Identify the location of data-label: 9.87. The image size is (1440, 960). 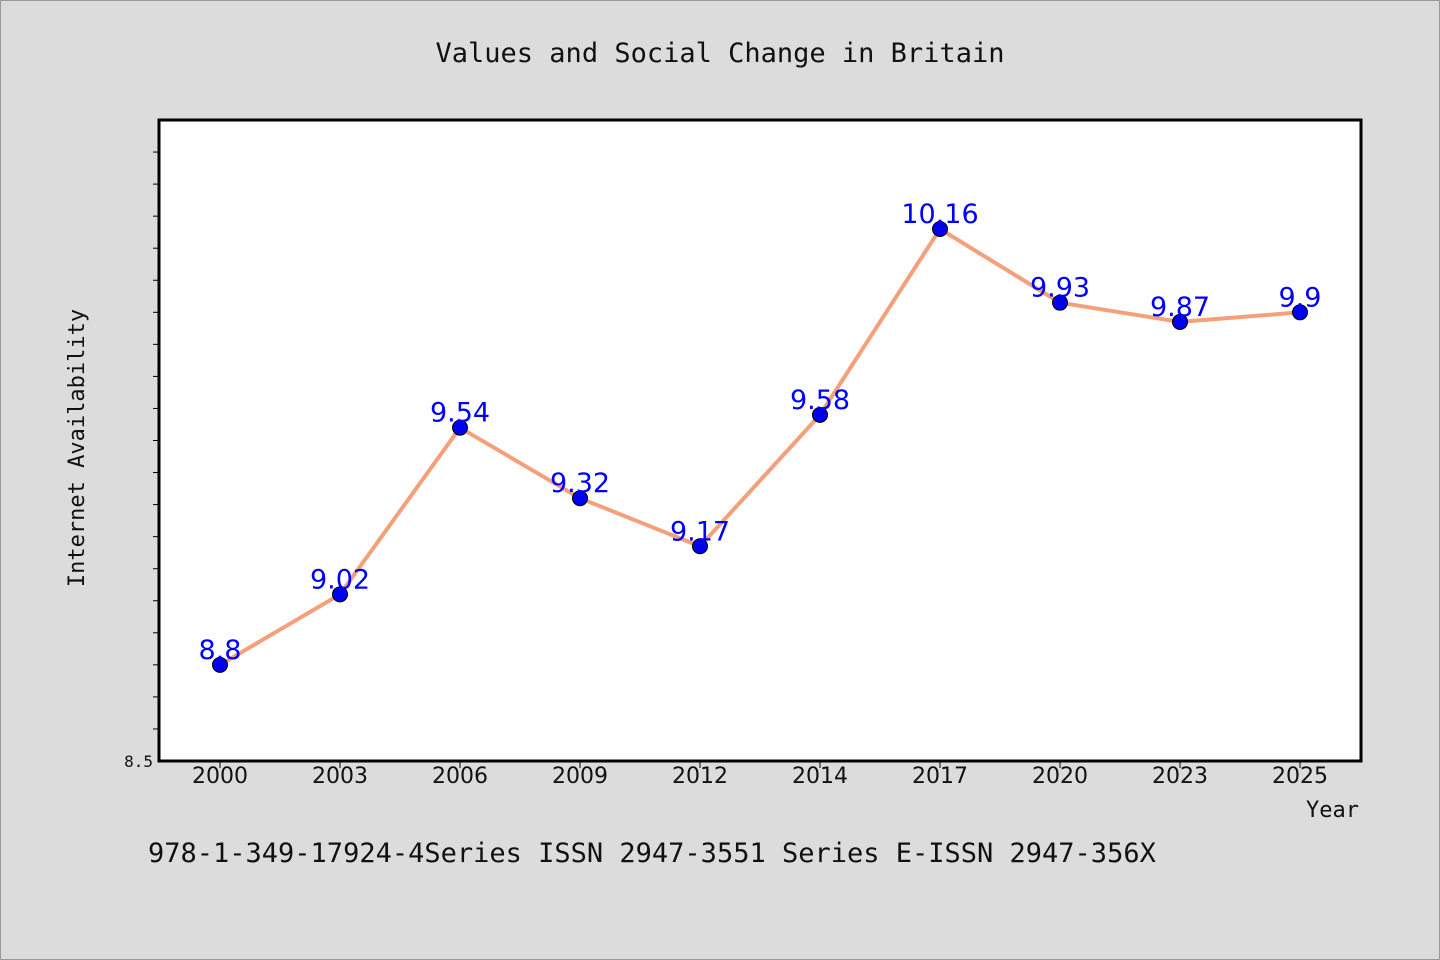
(1180, 307).